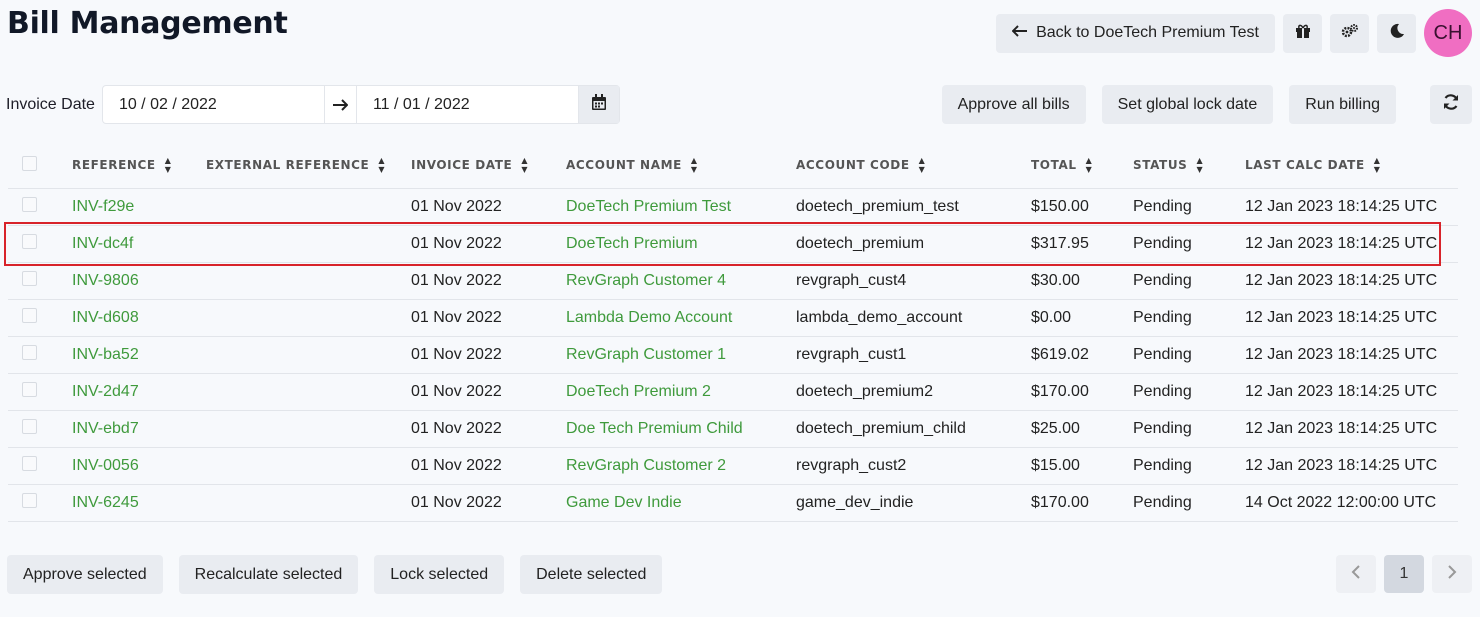  Describe the element at coordinates (681, 281) in the screenshot. I see `account-name-link: RevGraph Customer 4` at that location.